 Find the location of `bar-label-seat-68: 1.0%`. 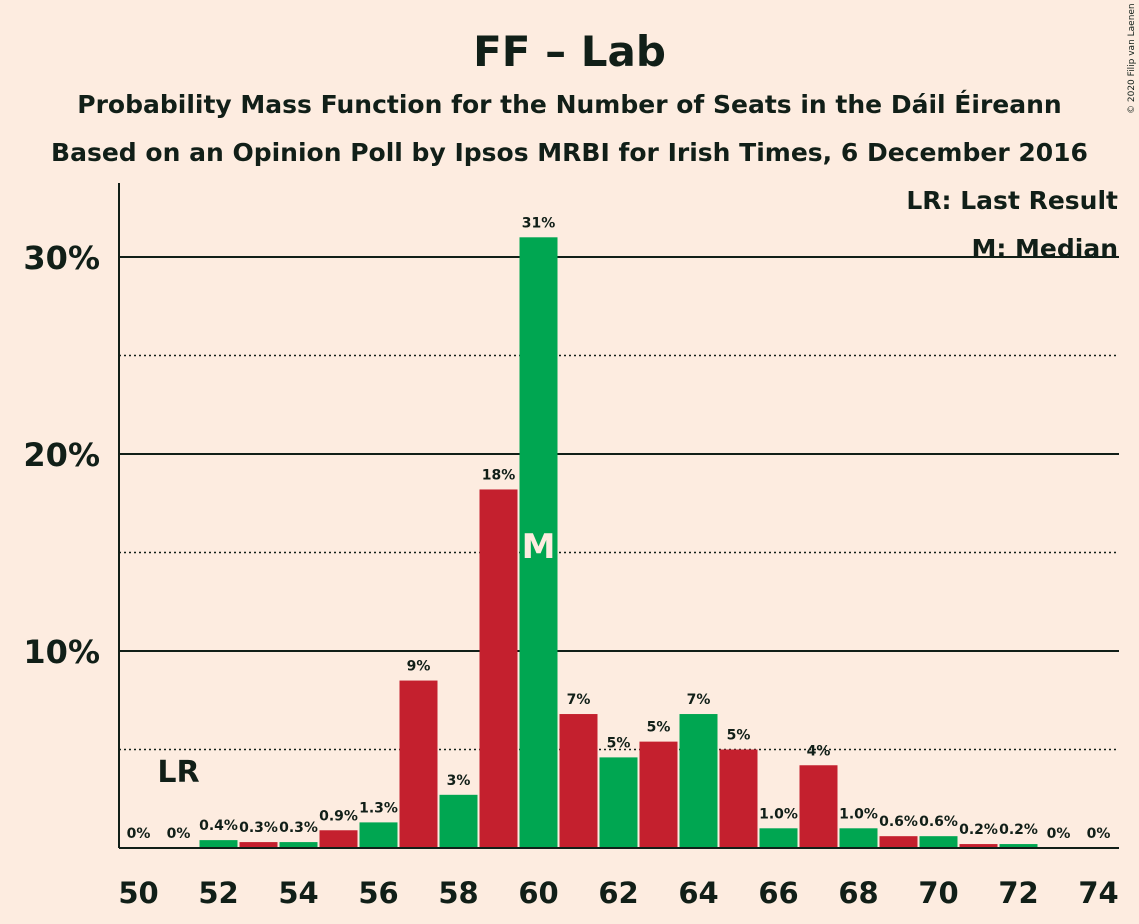

bar-label-seat-68: 1.0% is located at coordinates (858, 814).